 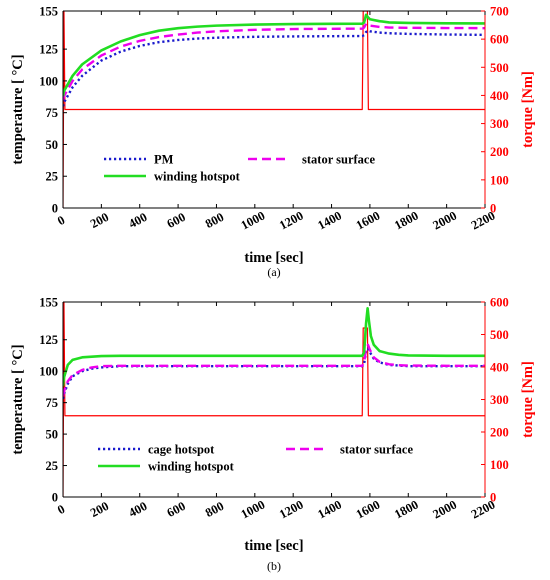 What do you see at coordinates (274, 566) in the screenshot?
I see `panel-caption: (b)` at bounding box center [274, 566].